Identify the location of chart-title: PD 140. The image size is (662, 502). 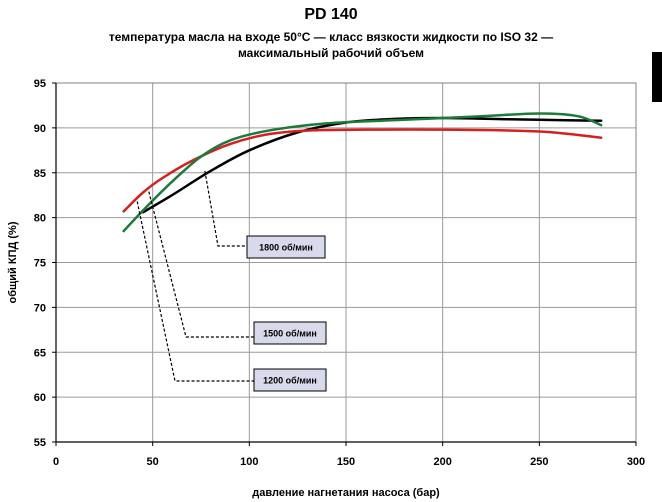
(331, 14).